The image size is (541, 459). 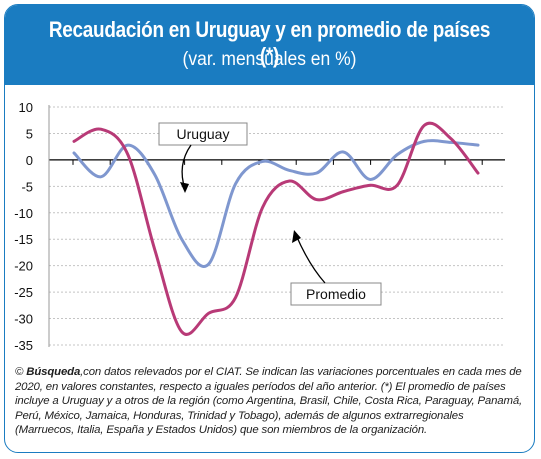 I want to click on y-tick-label: -30, so click(x=23, y=319).